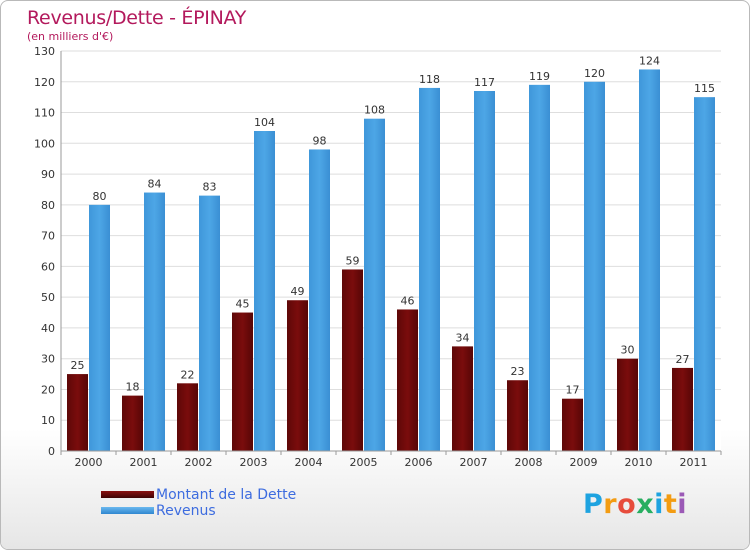 This screenshot has width=750, height=550. Describe the element at coordinates (694, 462) in the screenshot. I see `x-tick-label: 2011` at that location.